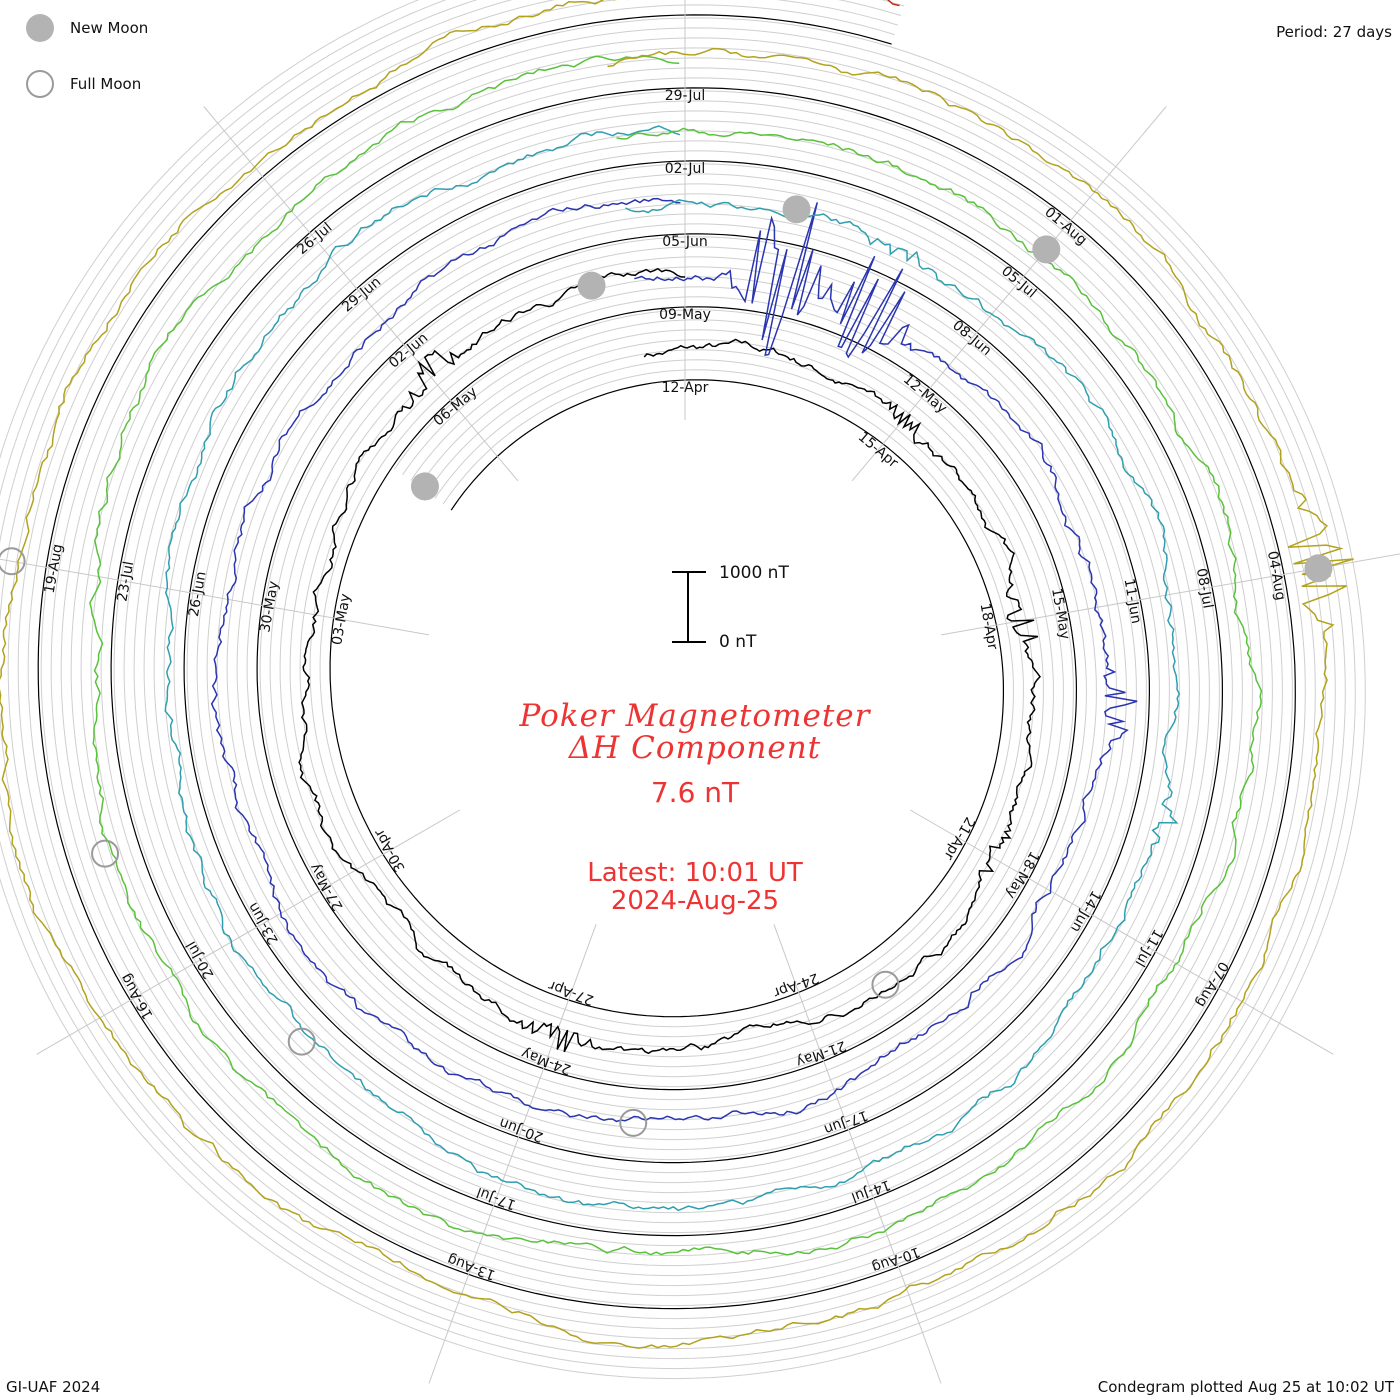 This screenshot has height=1400, width=1400. I want to click on date-tick-label: 23-Jul, so click(125, 581).